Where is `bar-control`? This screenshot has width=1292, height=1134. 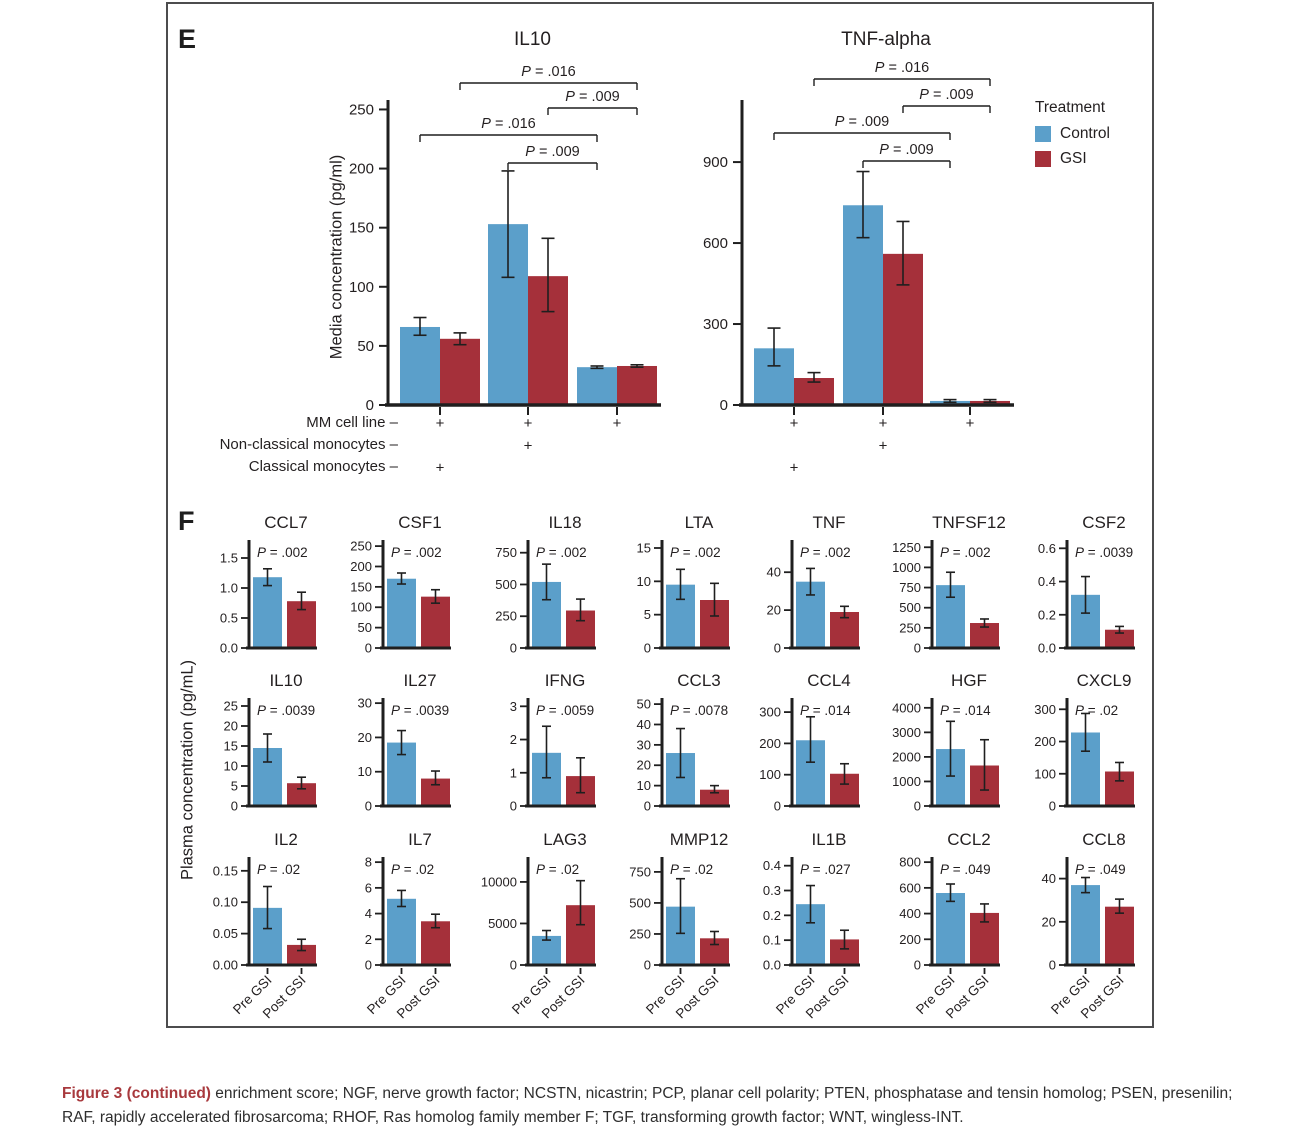
bar-control is located at coordinates (420, 365).